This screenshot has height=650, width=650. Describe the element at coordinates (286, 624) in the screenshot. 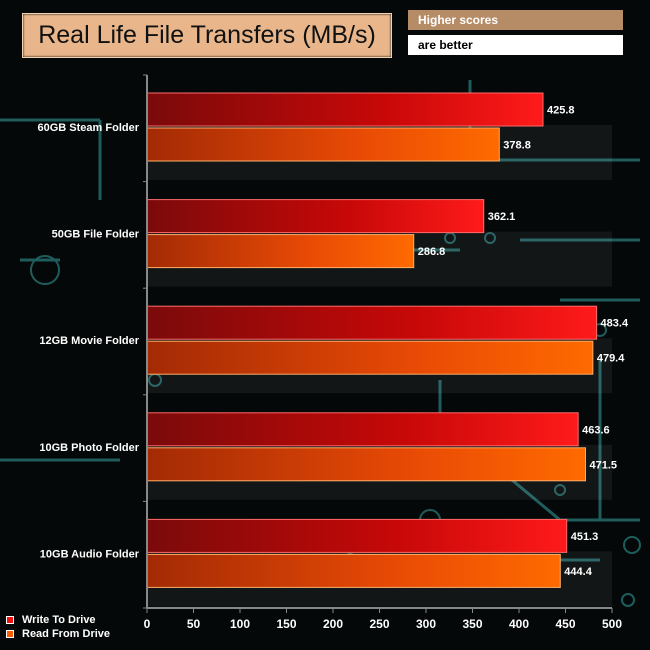

I see `x-tick-label: 150` at that location.